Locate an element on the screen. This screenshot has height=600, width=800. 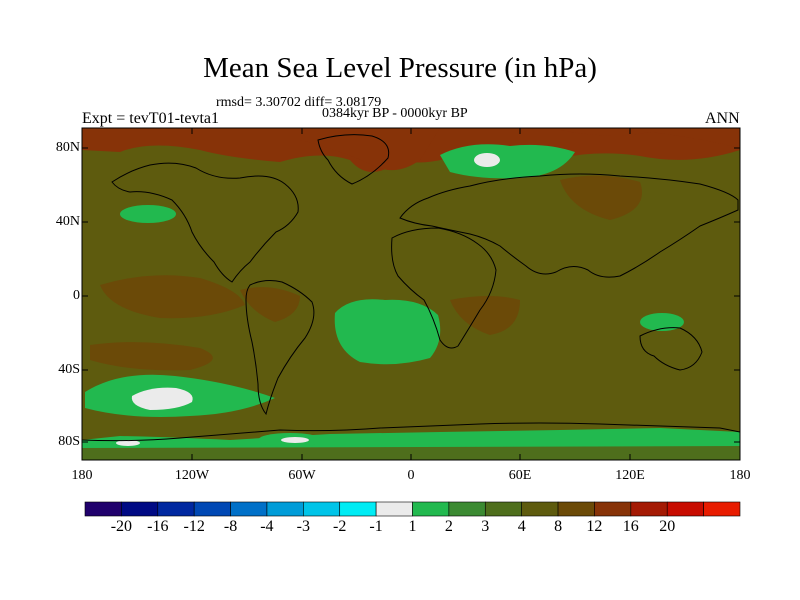
lat-tick-80n: 80N is located at coordinates (67, 147).